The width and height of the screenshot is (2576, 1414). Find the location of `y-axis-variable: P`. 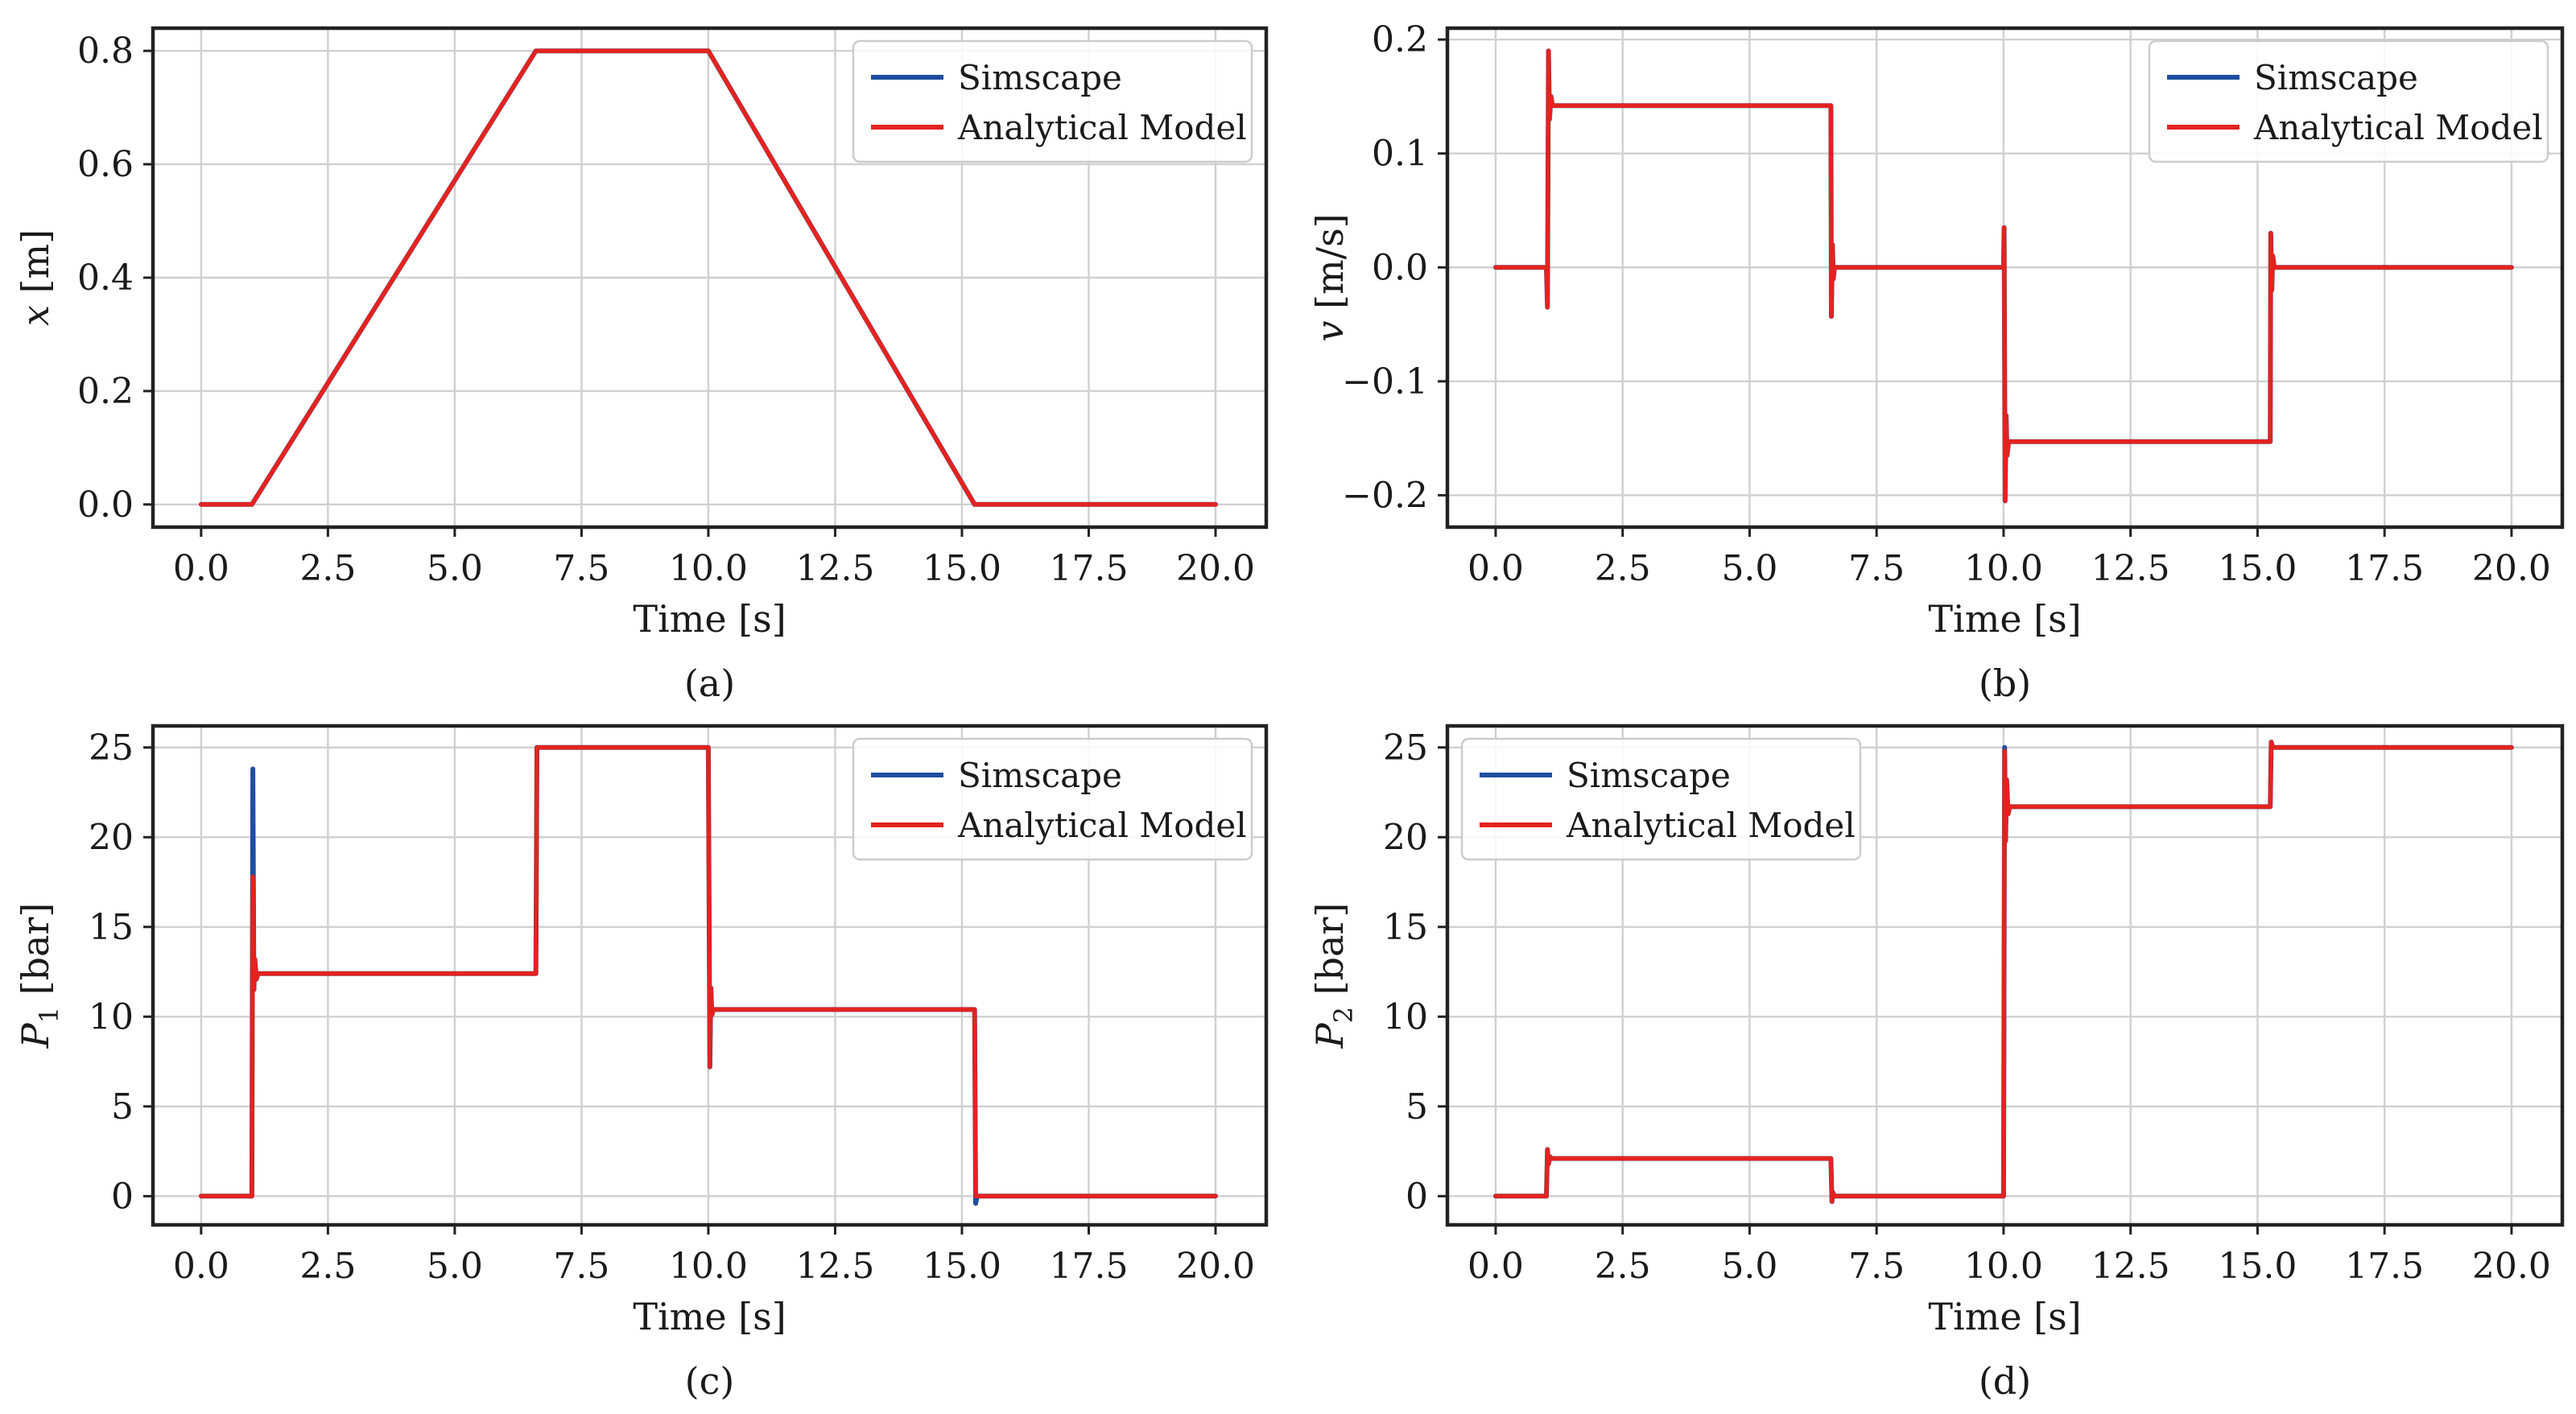

y-axis-variable: P is located at coordinates (35, 1035).